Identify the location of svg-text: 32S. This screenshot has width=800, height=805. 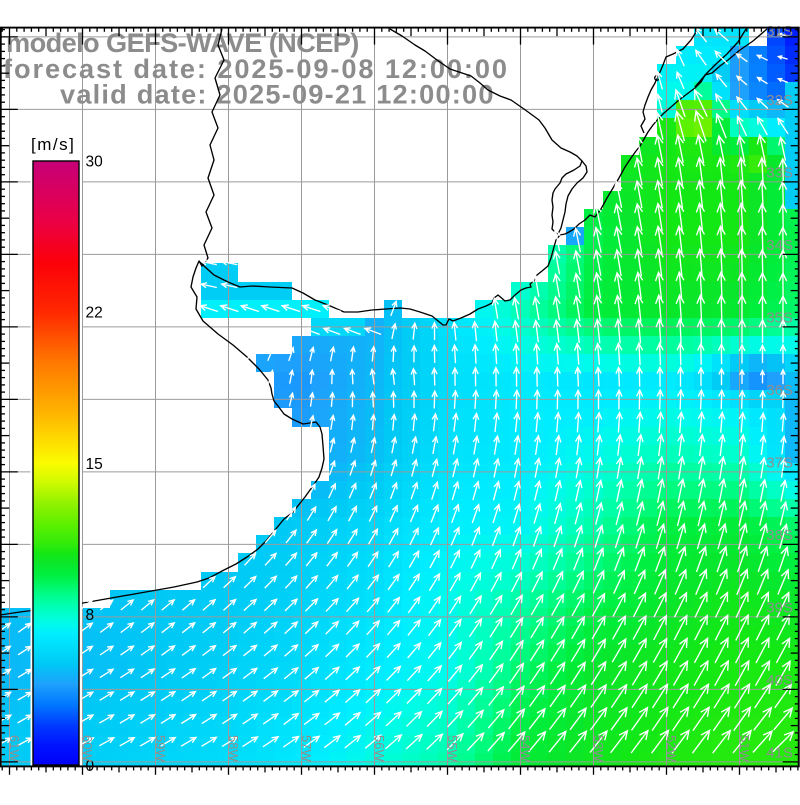
(779, 100).